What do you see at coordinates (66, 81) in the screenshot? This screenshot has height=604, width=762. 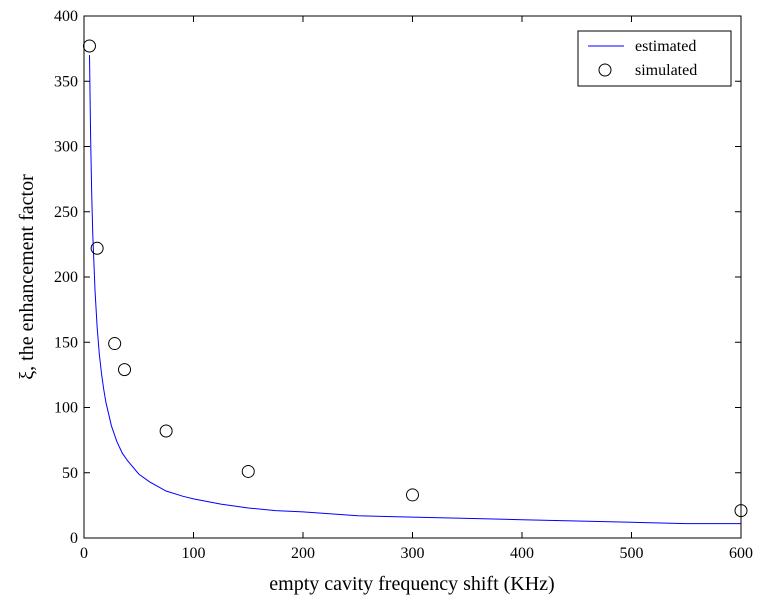 I see `y-tick-label: 350` at bounding box center [66, 81].